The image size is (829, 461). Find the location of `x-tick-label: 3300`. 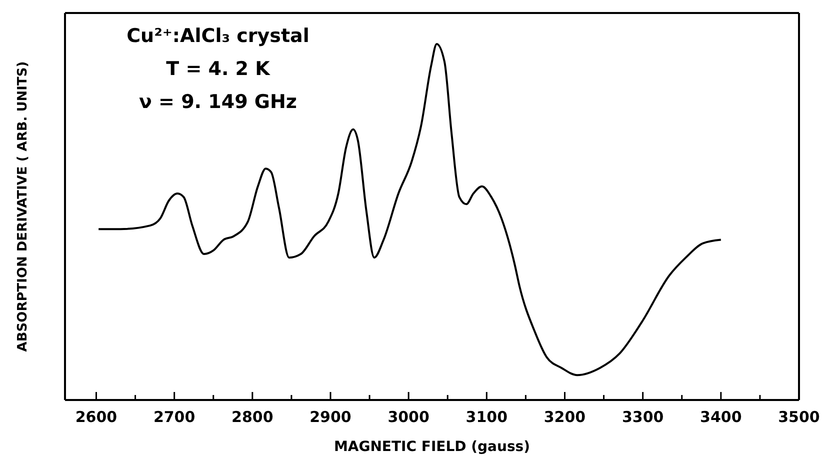

x-tick-label: 3300 is located at coordinates (643, 417).